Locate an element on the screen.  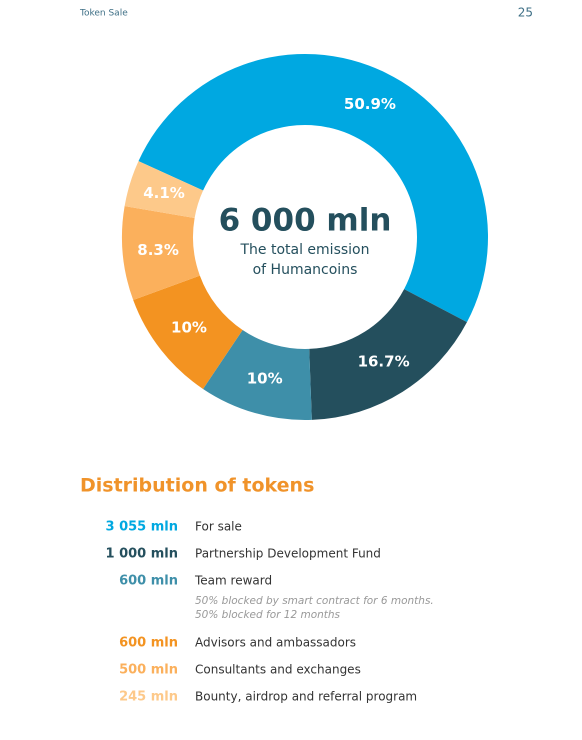
amount: 3 055 mln is located at coordinates (142, 527).